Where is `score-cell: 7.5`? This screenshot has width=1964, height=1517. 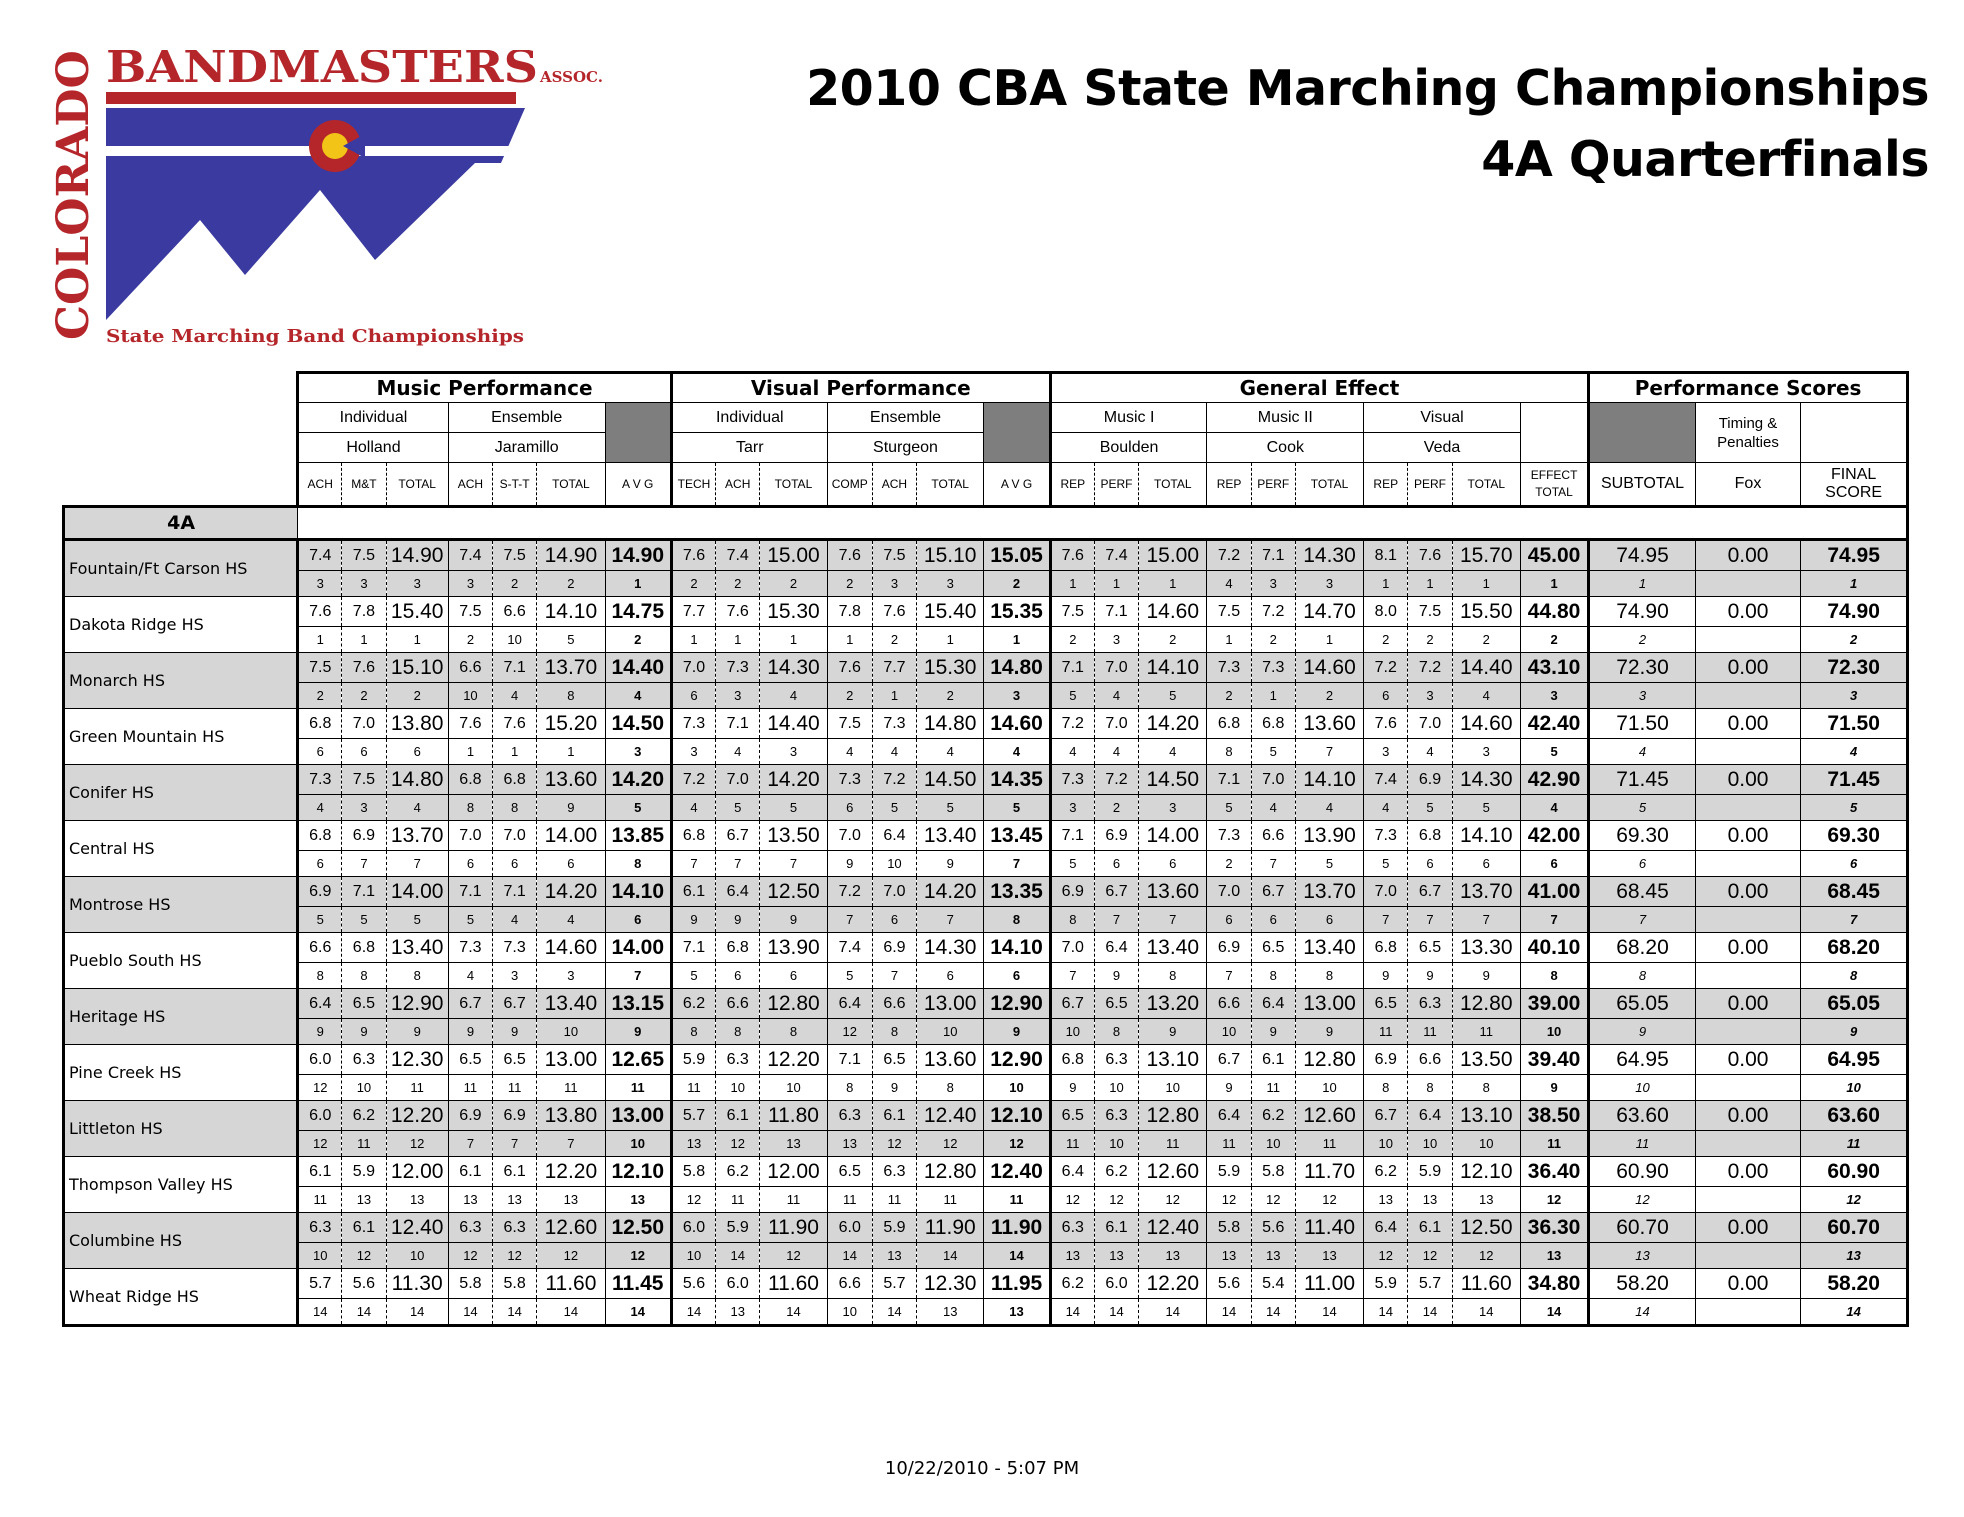 score-cell: 7.5 is located at coordinates (849, 723).